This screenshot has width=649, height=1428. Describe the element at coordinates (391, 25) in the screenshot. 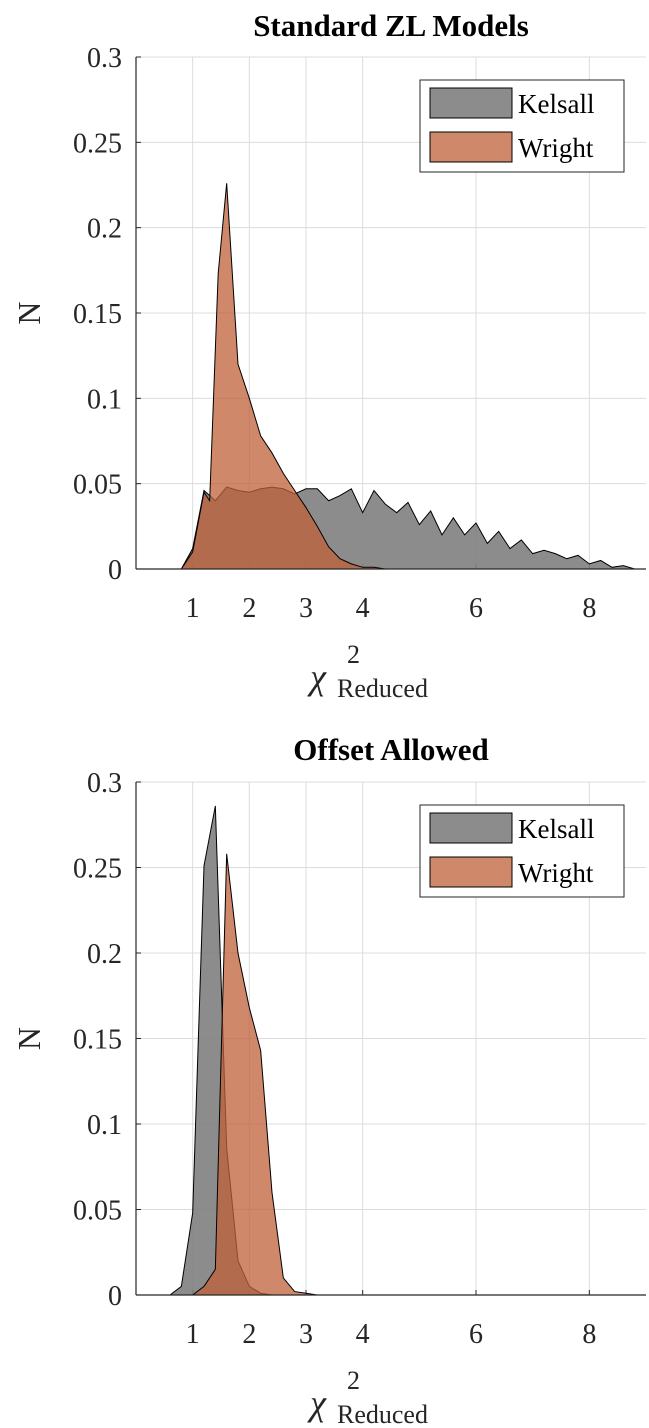

I see `chart-title: Standard ZL Models` at that location.